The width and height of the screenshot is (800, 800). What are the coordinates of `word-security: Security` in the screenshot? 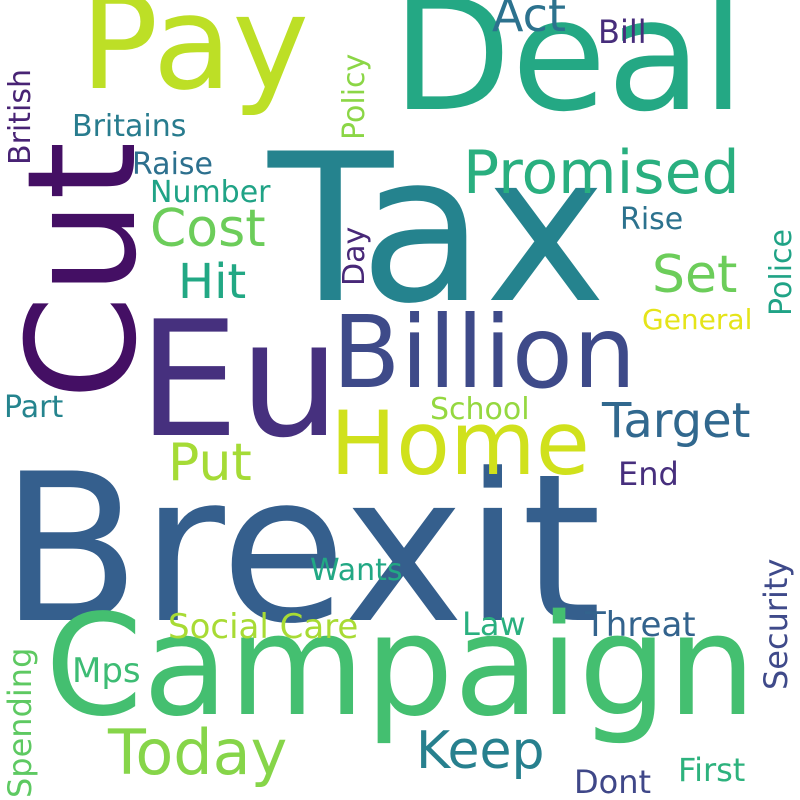 It's located at (776, 624).